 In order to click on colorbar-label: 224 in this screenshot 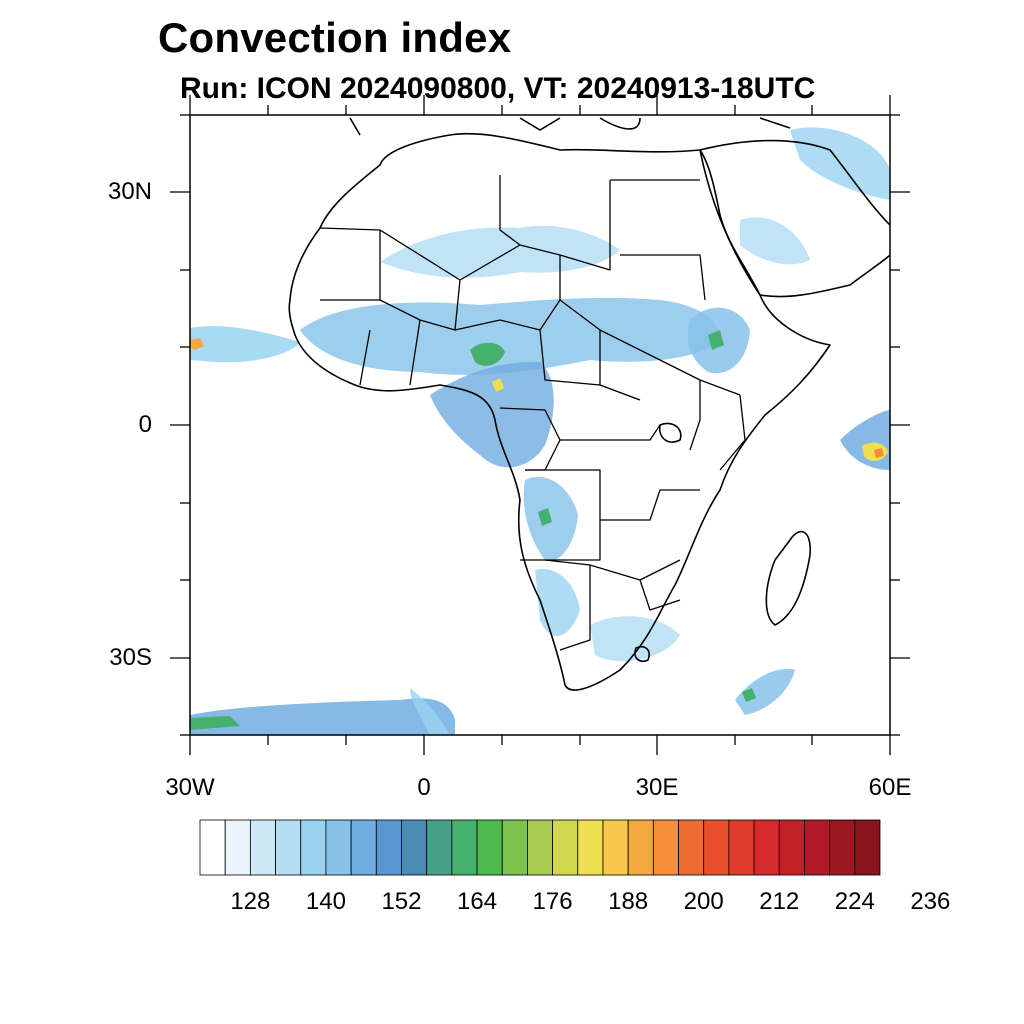, I will do `click(854, 901)`.